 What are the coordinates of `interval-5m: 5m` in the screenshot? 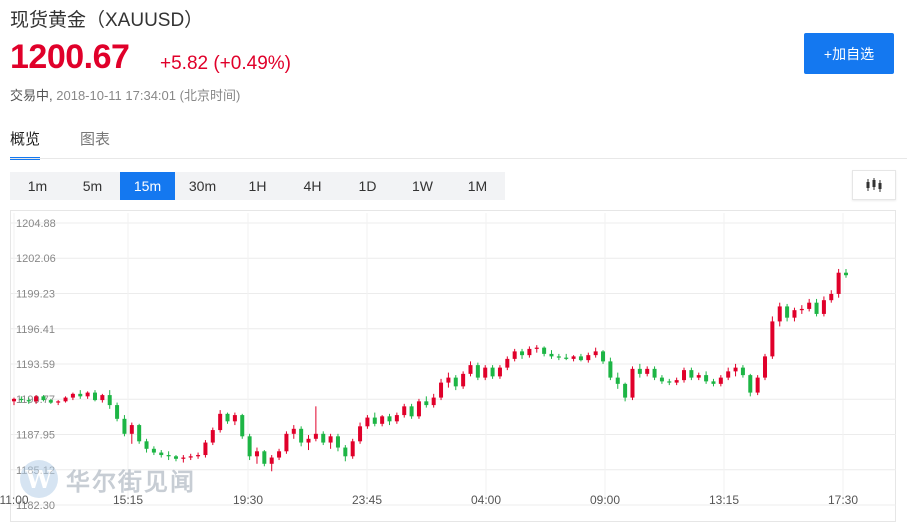 It's located at (92, 186).